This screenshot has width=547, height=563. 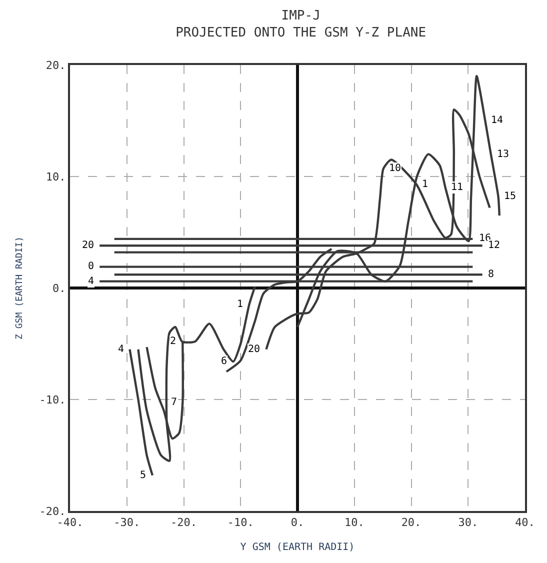 What do you see at coordinates (59, 288) in the screenshot?
I see `y-tick-label: 0.` at bounding box center [59, 288].